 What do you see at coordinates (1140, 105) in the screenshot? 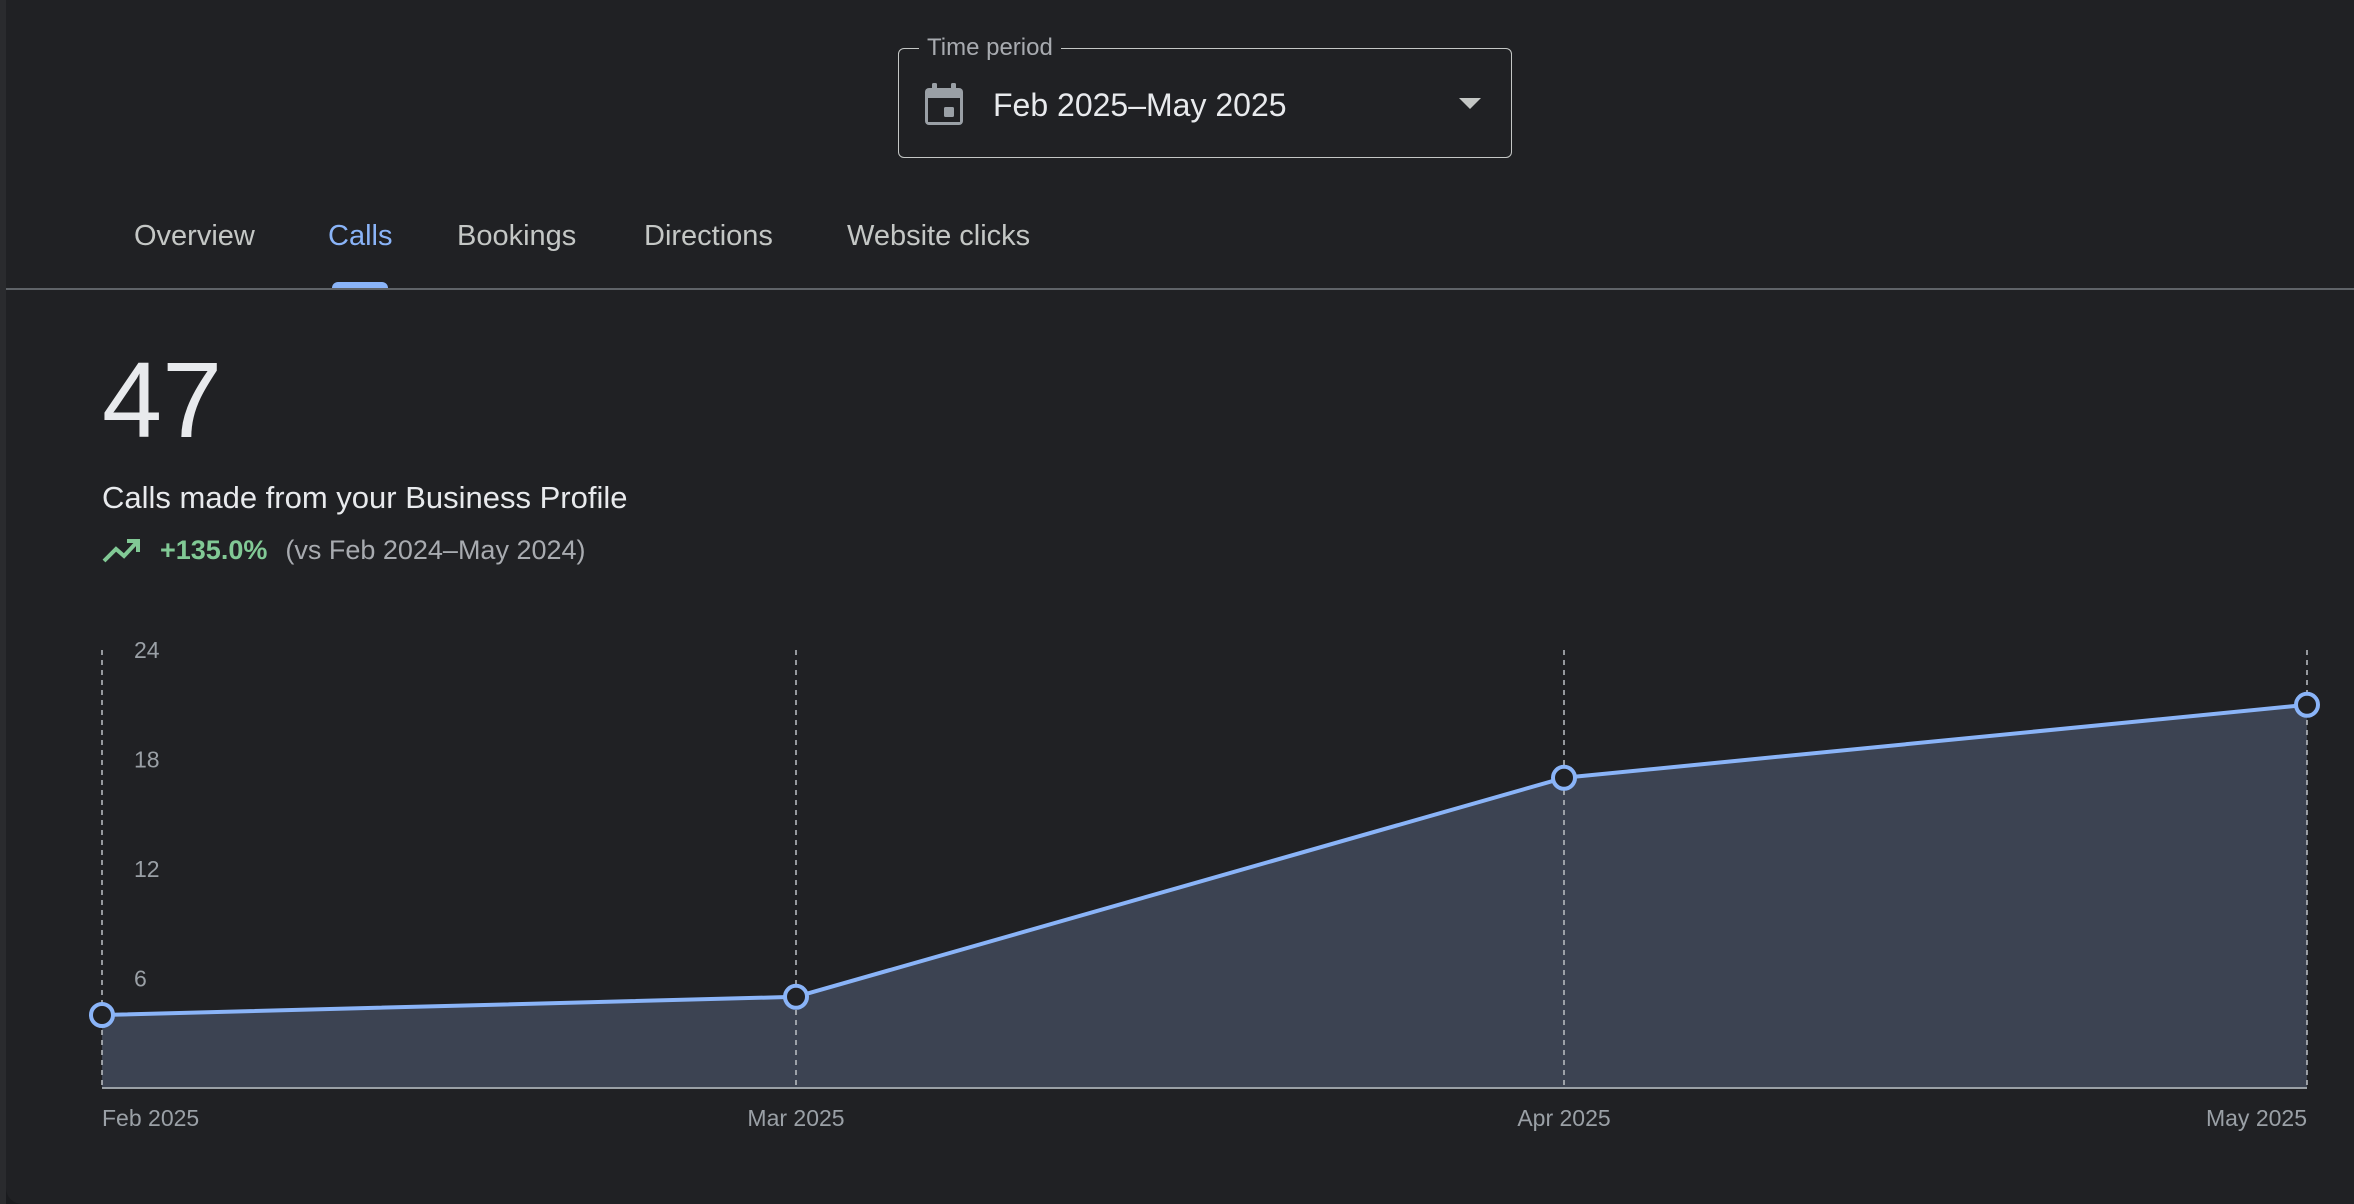
I see `time-period-value: Feb 2025–May 2025` at bounding box center [1140, 105].